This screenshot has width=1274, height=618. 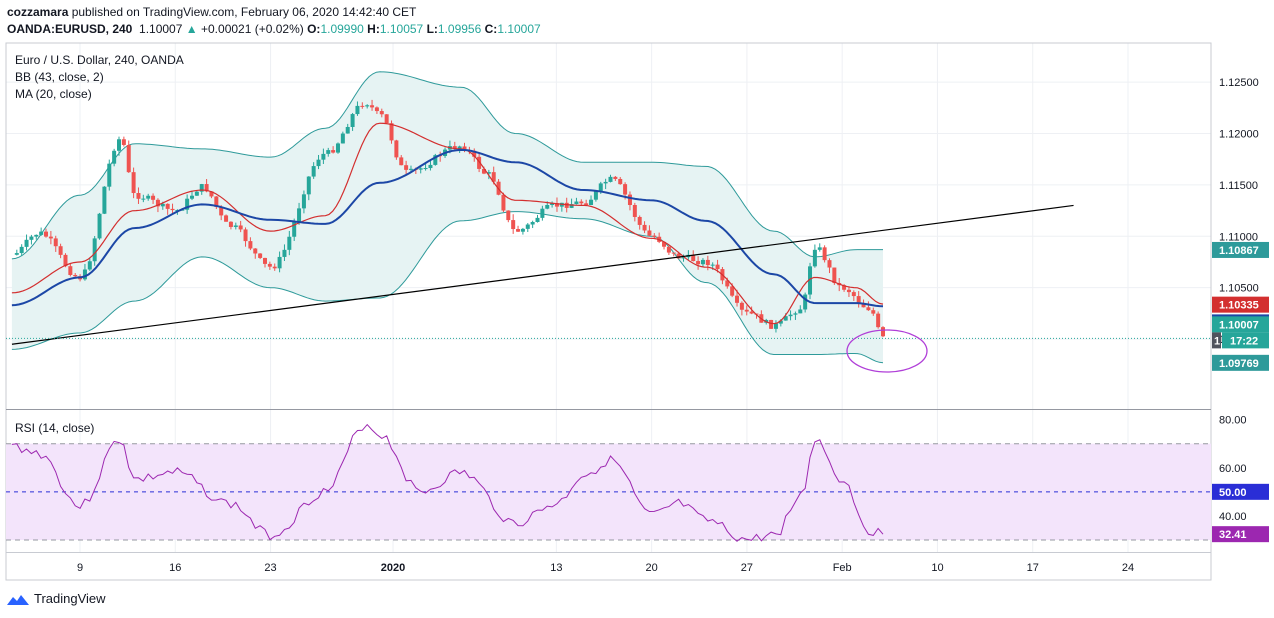 What do you see at coordinates (54, 428) in the screenshot?
I see `legend-rsi: RSI (14, close)` at bounding box center [54, 428].